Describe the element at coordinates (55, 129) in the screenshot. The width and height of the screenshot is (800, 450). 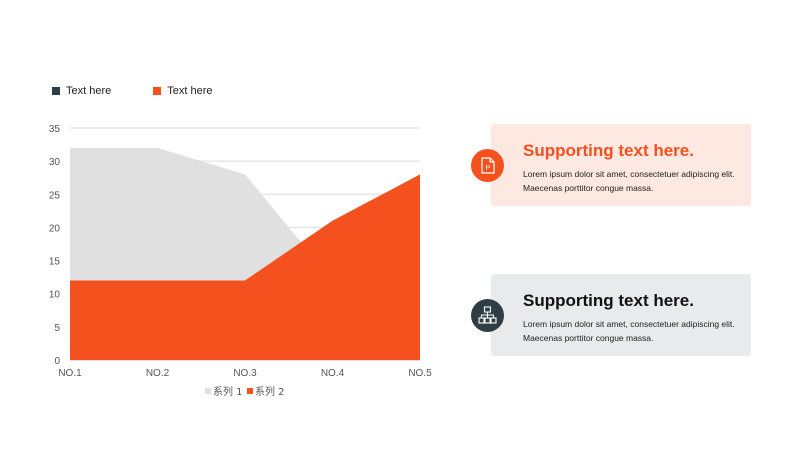
I see `y-tick-label-35: 35` at that location.